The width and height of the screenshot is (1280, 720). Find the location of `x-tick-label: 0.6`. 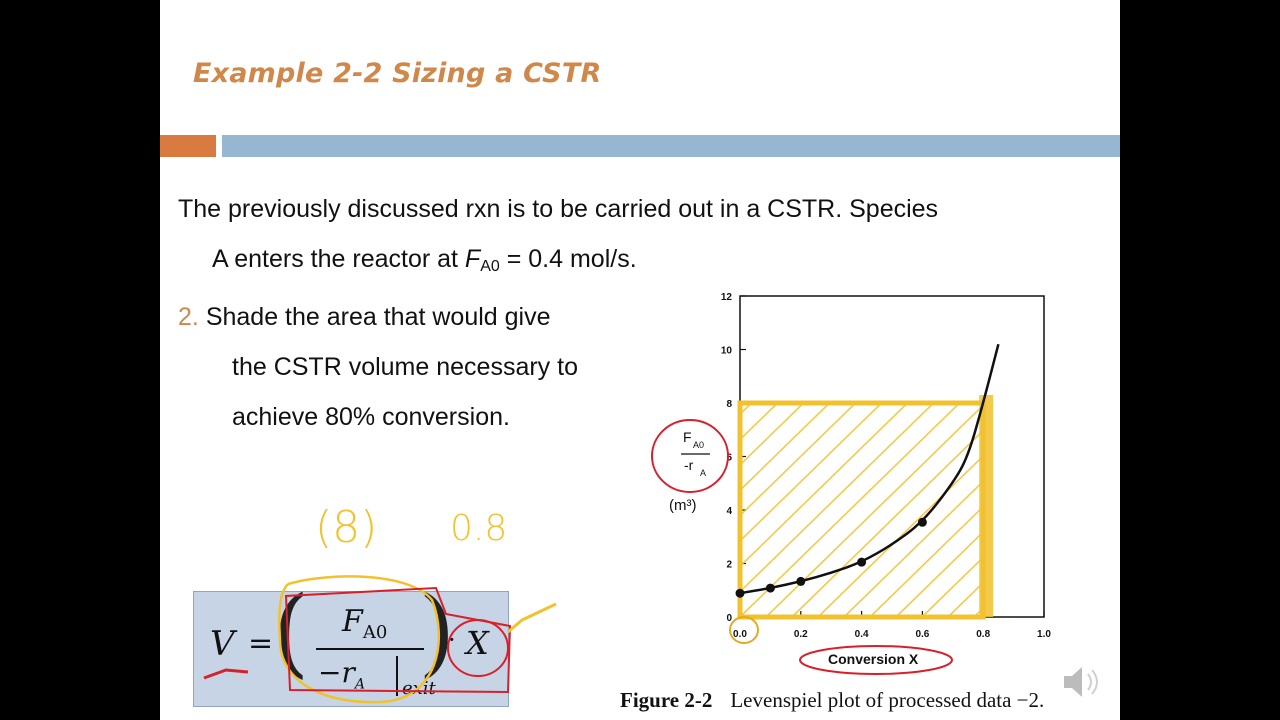

x-tick-label: 0.6 is located at coordinates (922, 634).